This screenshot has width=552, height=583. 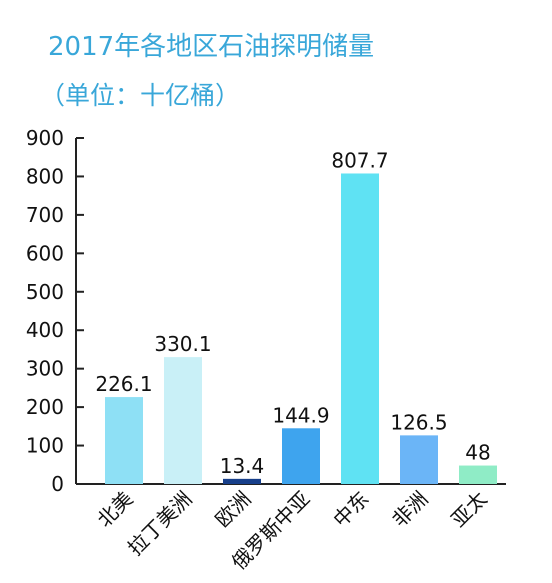 I want to click on category-label: 亚太, so click(x=468, y=509).